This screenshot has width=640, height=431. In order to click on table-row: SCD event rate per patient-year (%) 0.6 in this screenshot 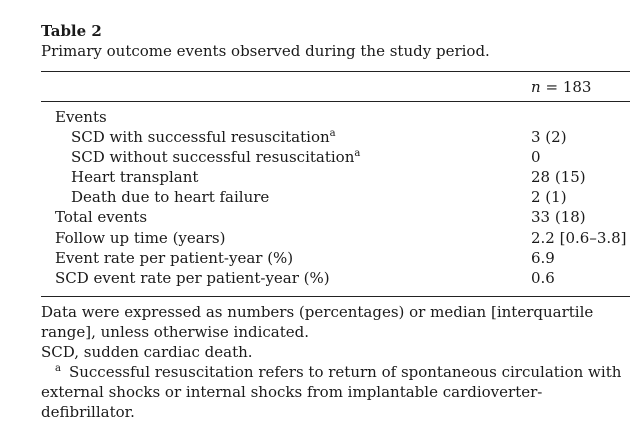, I will do `click(320, 279)`.